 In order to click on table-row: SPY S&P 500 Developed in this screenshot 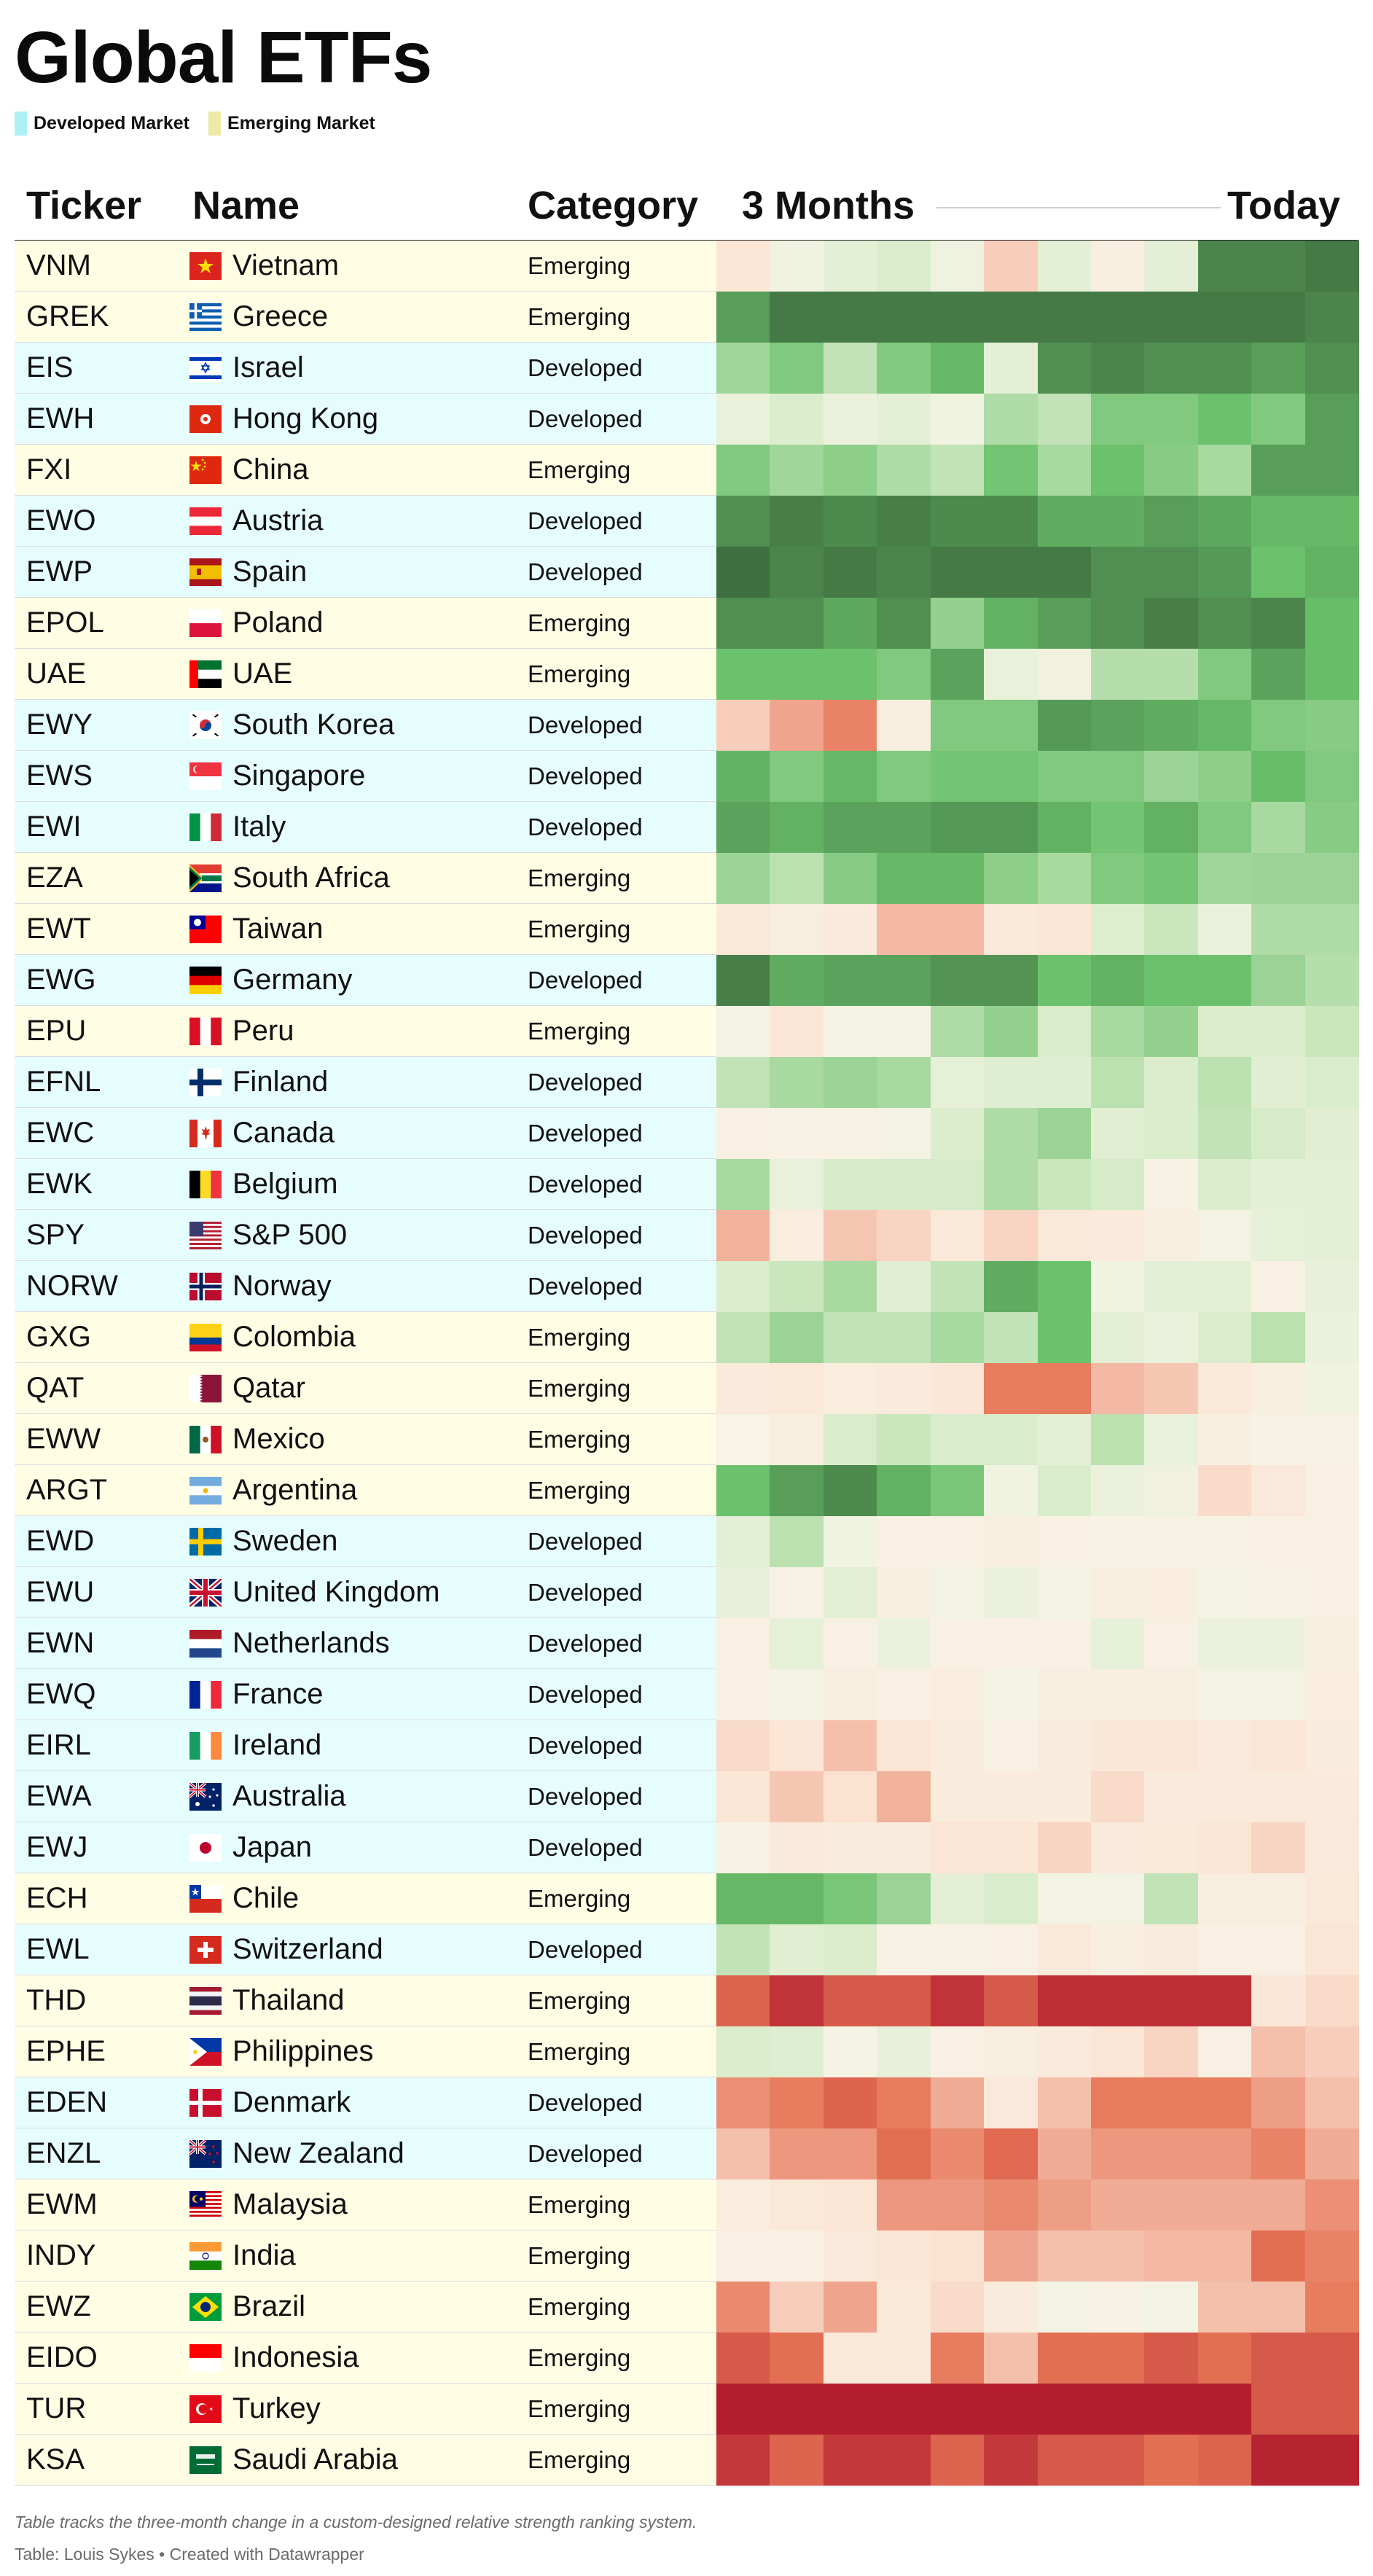, I will do `click(687, 1235)`.